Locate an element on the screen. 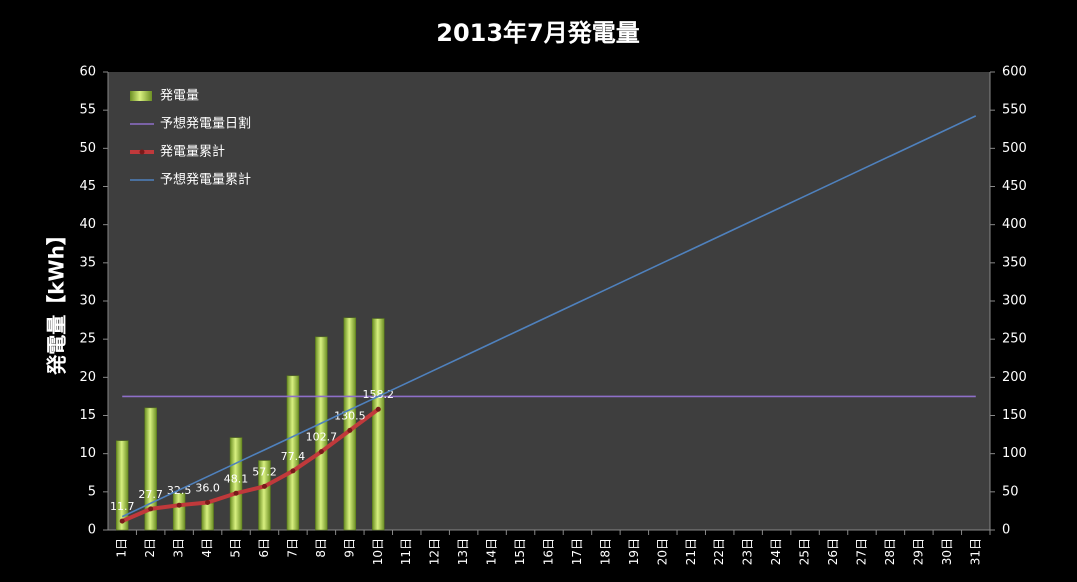  y2-tick-label: 350 is located at coordinates (1014, 262).